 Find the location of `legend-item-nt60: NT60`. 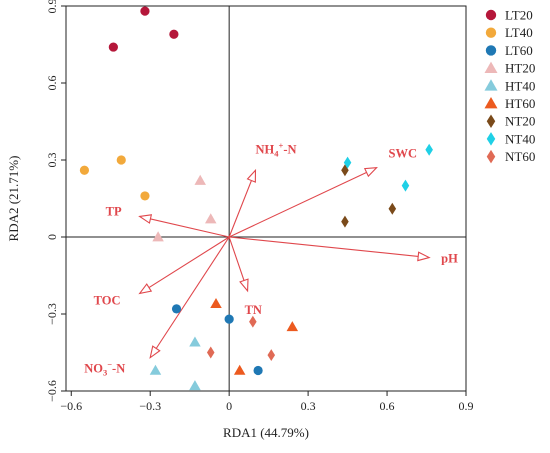

legend-item-nt60: NT60 is located at coordinates (510, 156).